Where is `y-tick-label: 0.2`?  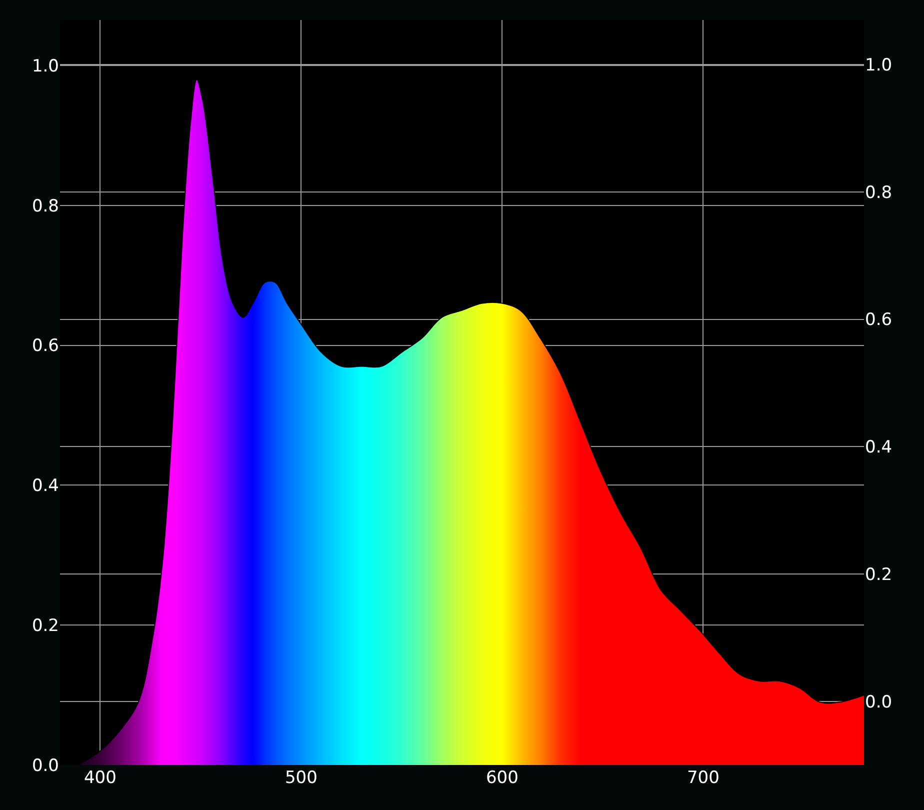 y-tick-label: 0.2 is located at coordinates (45, 626).